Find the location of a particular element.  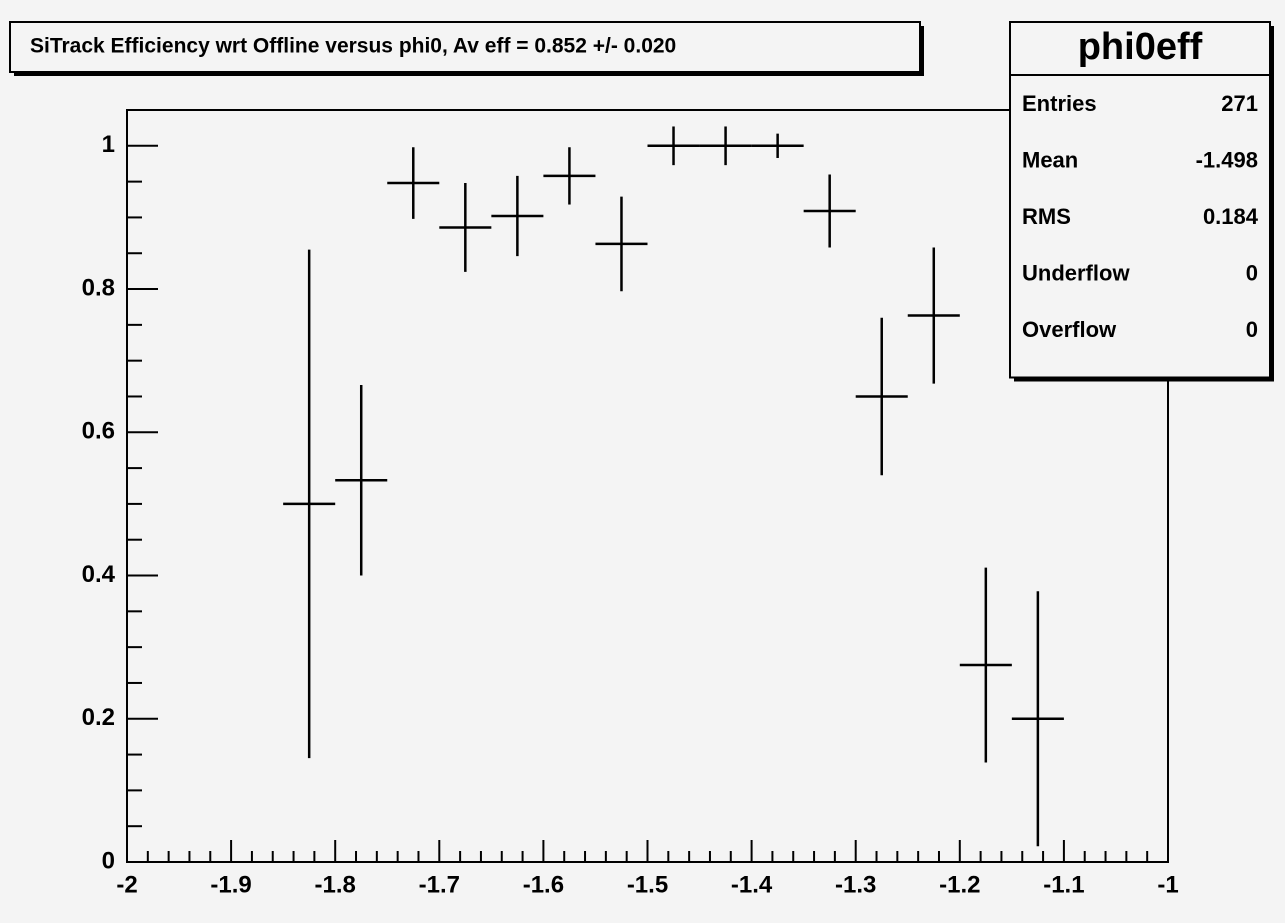

stats-label: Entries is located at coordinates (1059, 103).